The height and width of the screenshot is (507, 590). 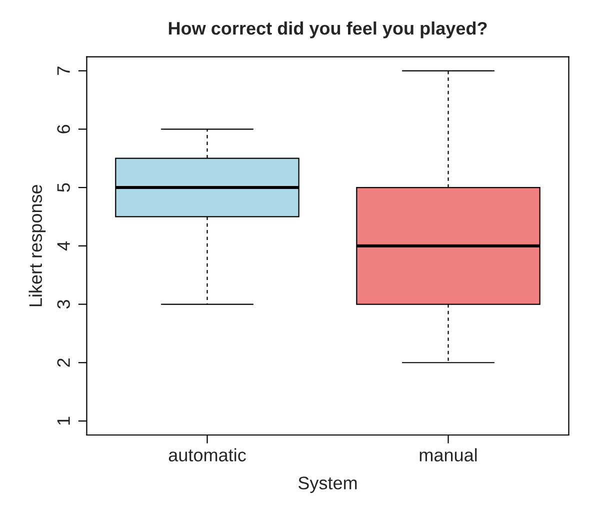 What do you see at coordinates (63, 245) in the screenshot?
I see `y-tick-label: 4` at bounding box center [63, 245].